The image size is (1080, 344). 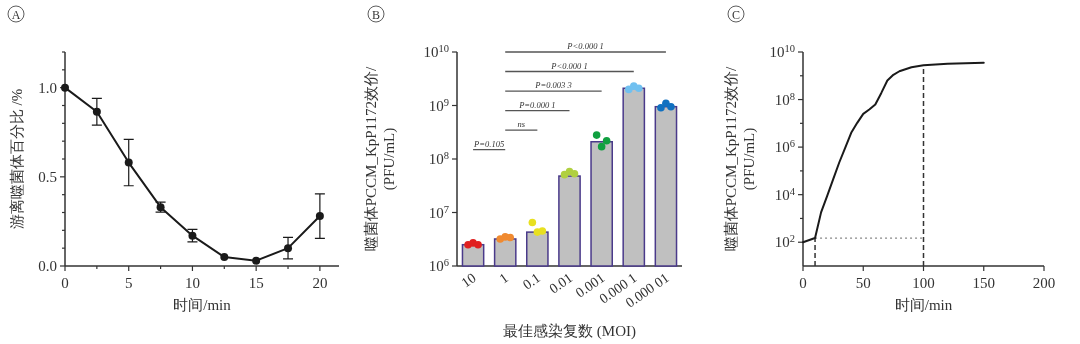 I want to click on y-tick-label: 0.0, so click(x=47, y=266).